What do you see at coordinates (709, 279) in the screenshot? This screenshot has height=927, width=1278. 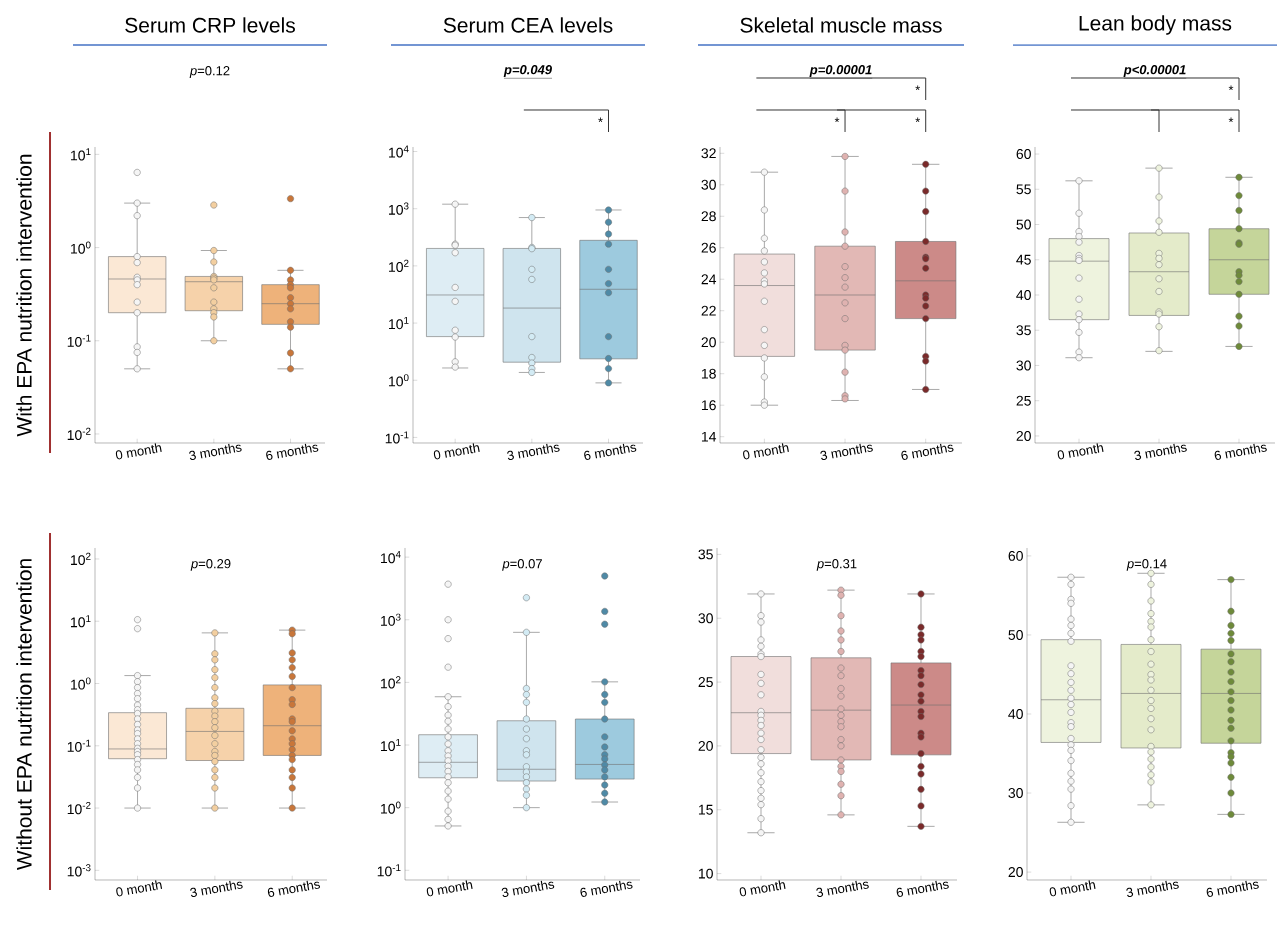 I see `y-tick-label: 24` at bounding box center [709, 279].